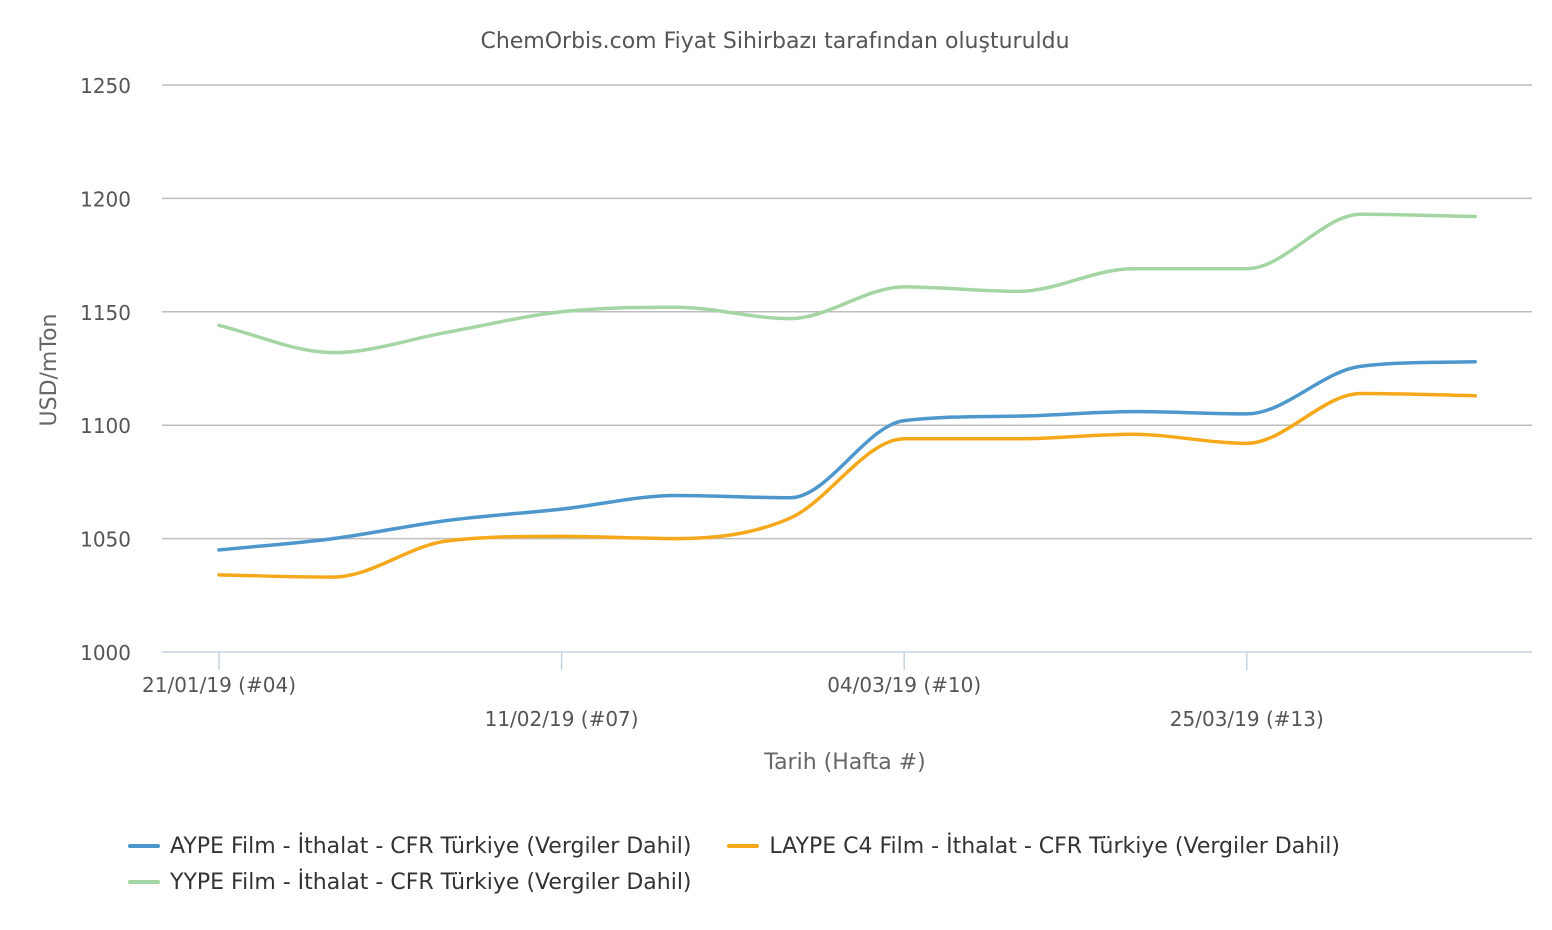  I want to click on x-axis-label: Tarih (Hafta #), so click(844, 762).